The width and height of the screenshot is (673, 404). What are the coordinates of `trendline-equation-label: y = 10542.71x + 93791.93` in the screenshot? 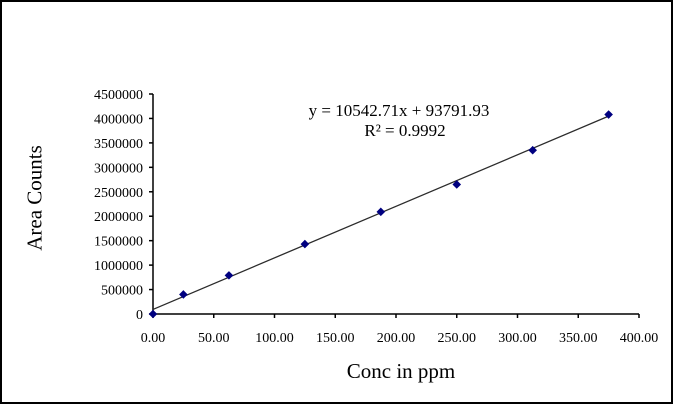 It's located at (399, 110).